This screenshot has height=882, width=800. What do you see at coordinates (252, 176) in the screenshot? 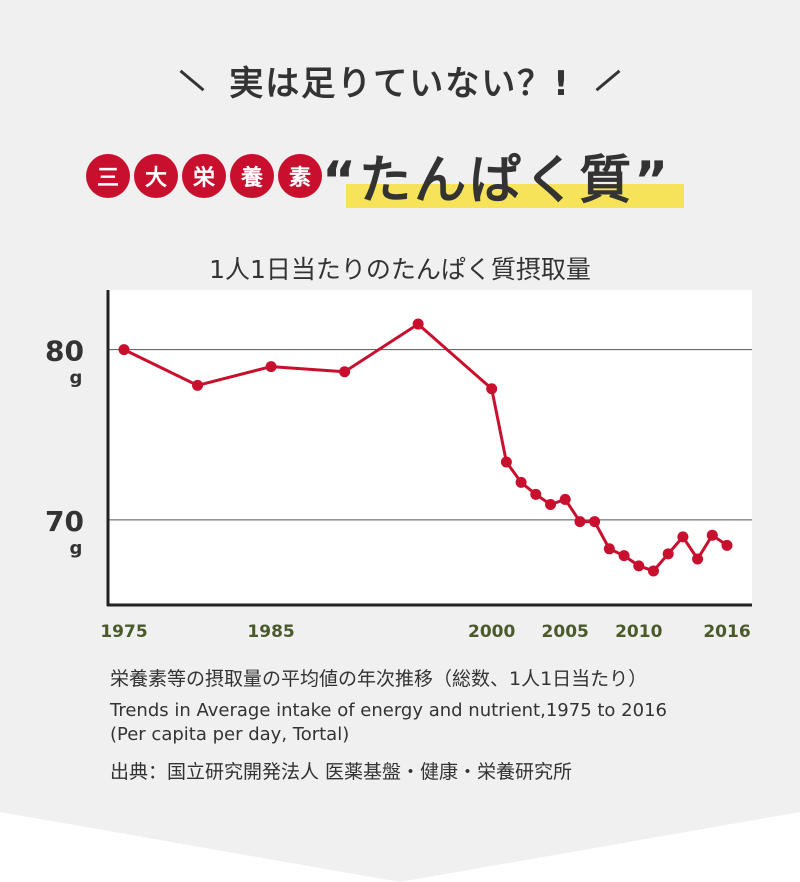
I see `badge-char: 養` at bounding box center [252, 176].